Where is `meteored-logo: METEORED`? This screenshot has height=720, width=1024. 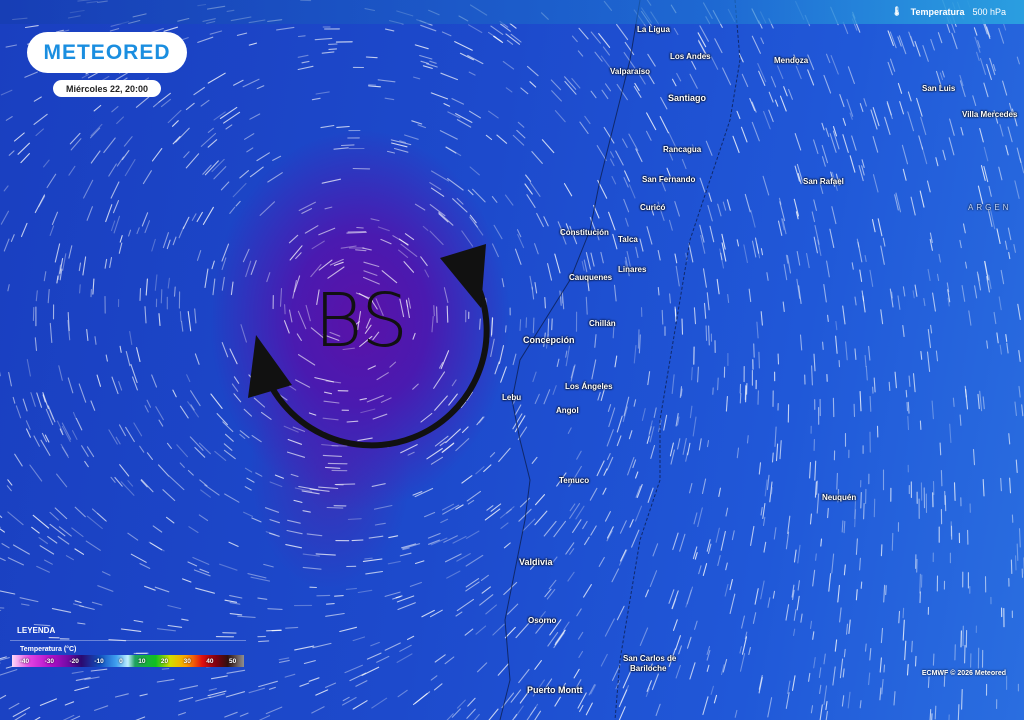
meteored-logo: METEORED is located at coordinates (107, 52).